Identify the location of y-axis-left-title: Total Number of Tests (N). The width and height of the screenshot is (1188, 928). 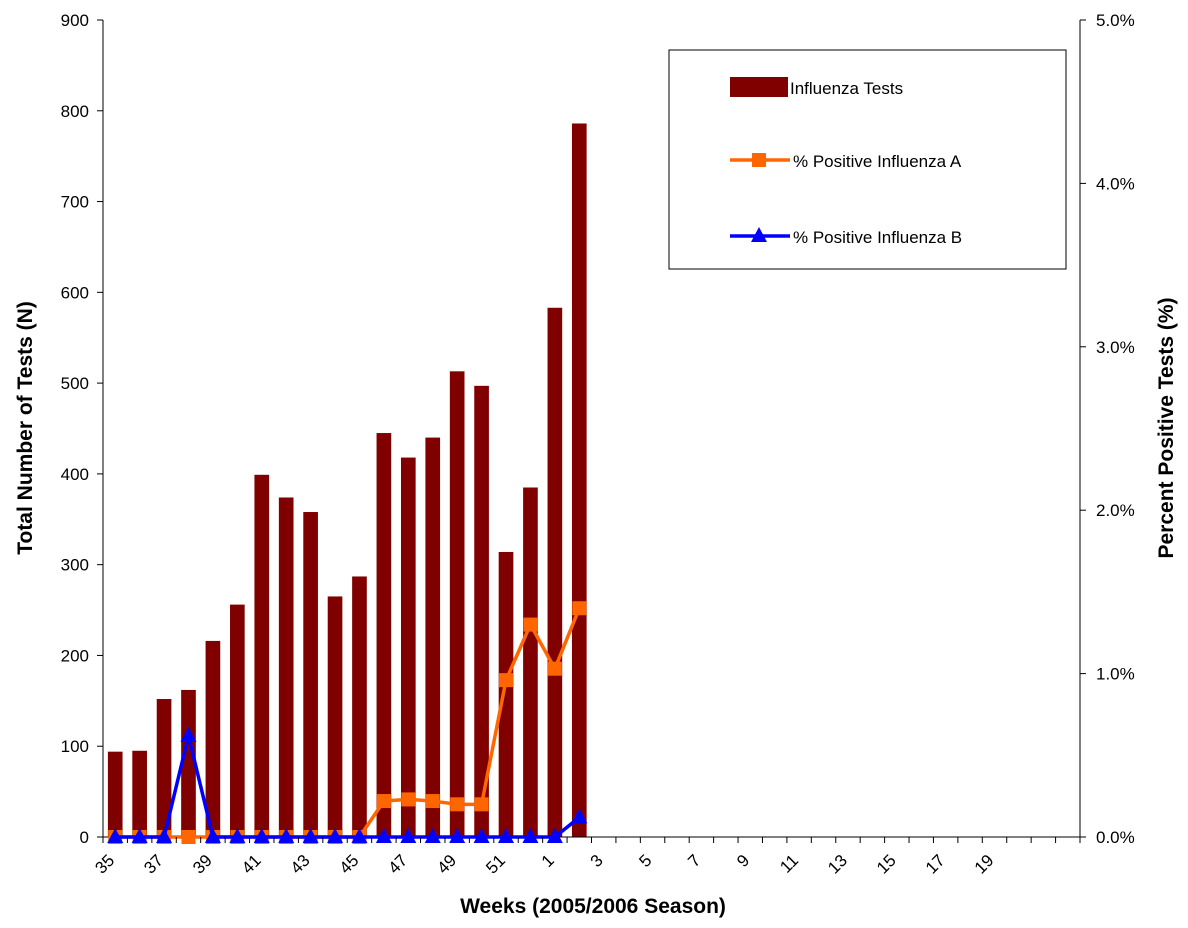
(25, 428).